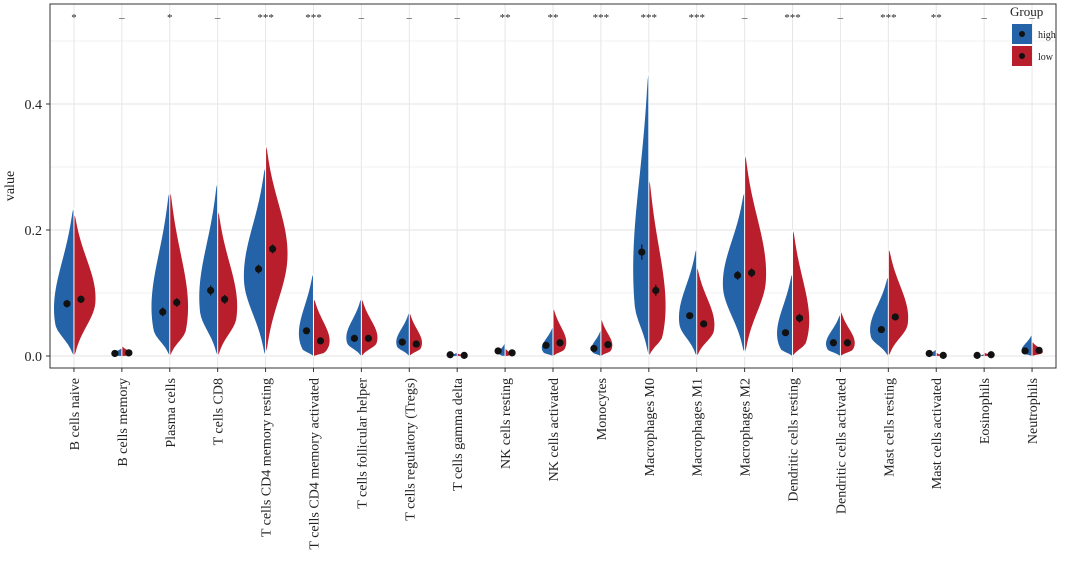 This screenshot has height=581, width=1065. What do you see at coordinates (1026, 11) in the screenshot?
I see `legend-title: Group` at bounding box center [1026, 11].